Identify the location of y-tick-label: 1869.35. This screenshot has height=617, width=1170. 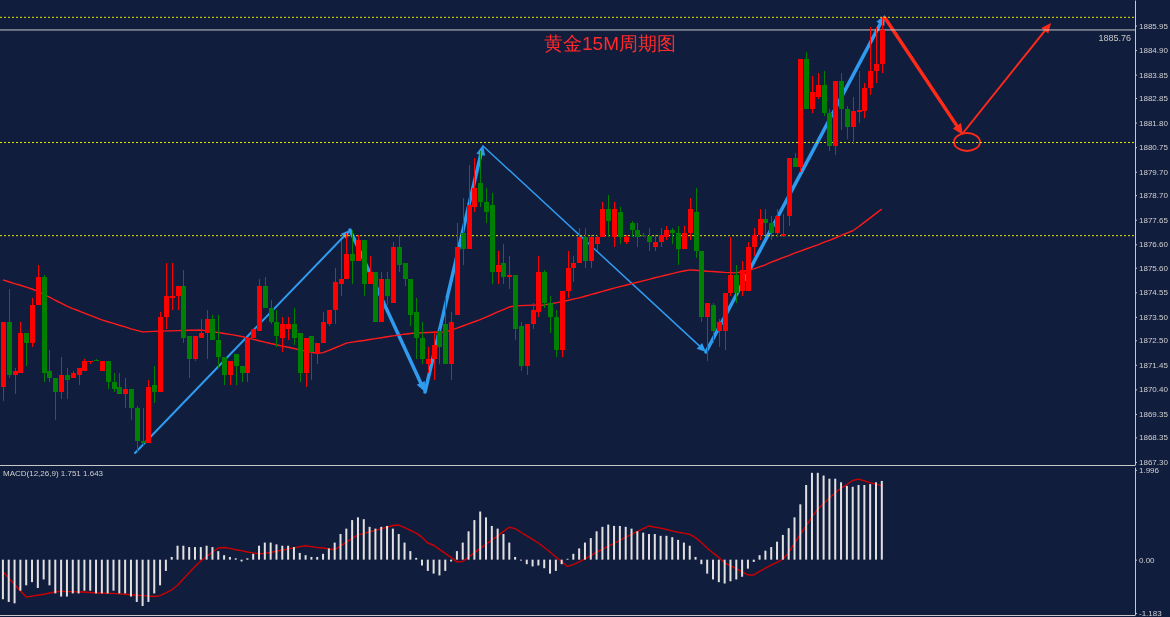
(1154, 415).